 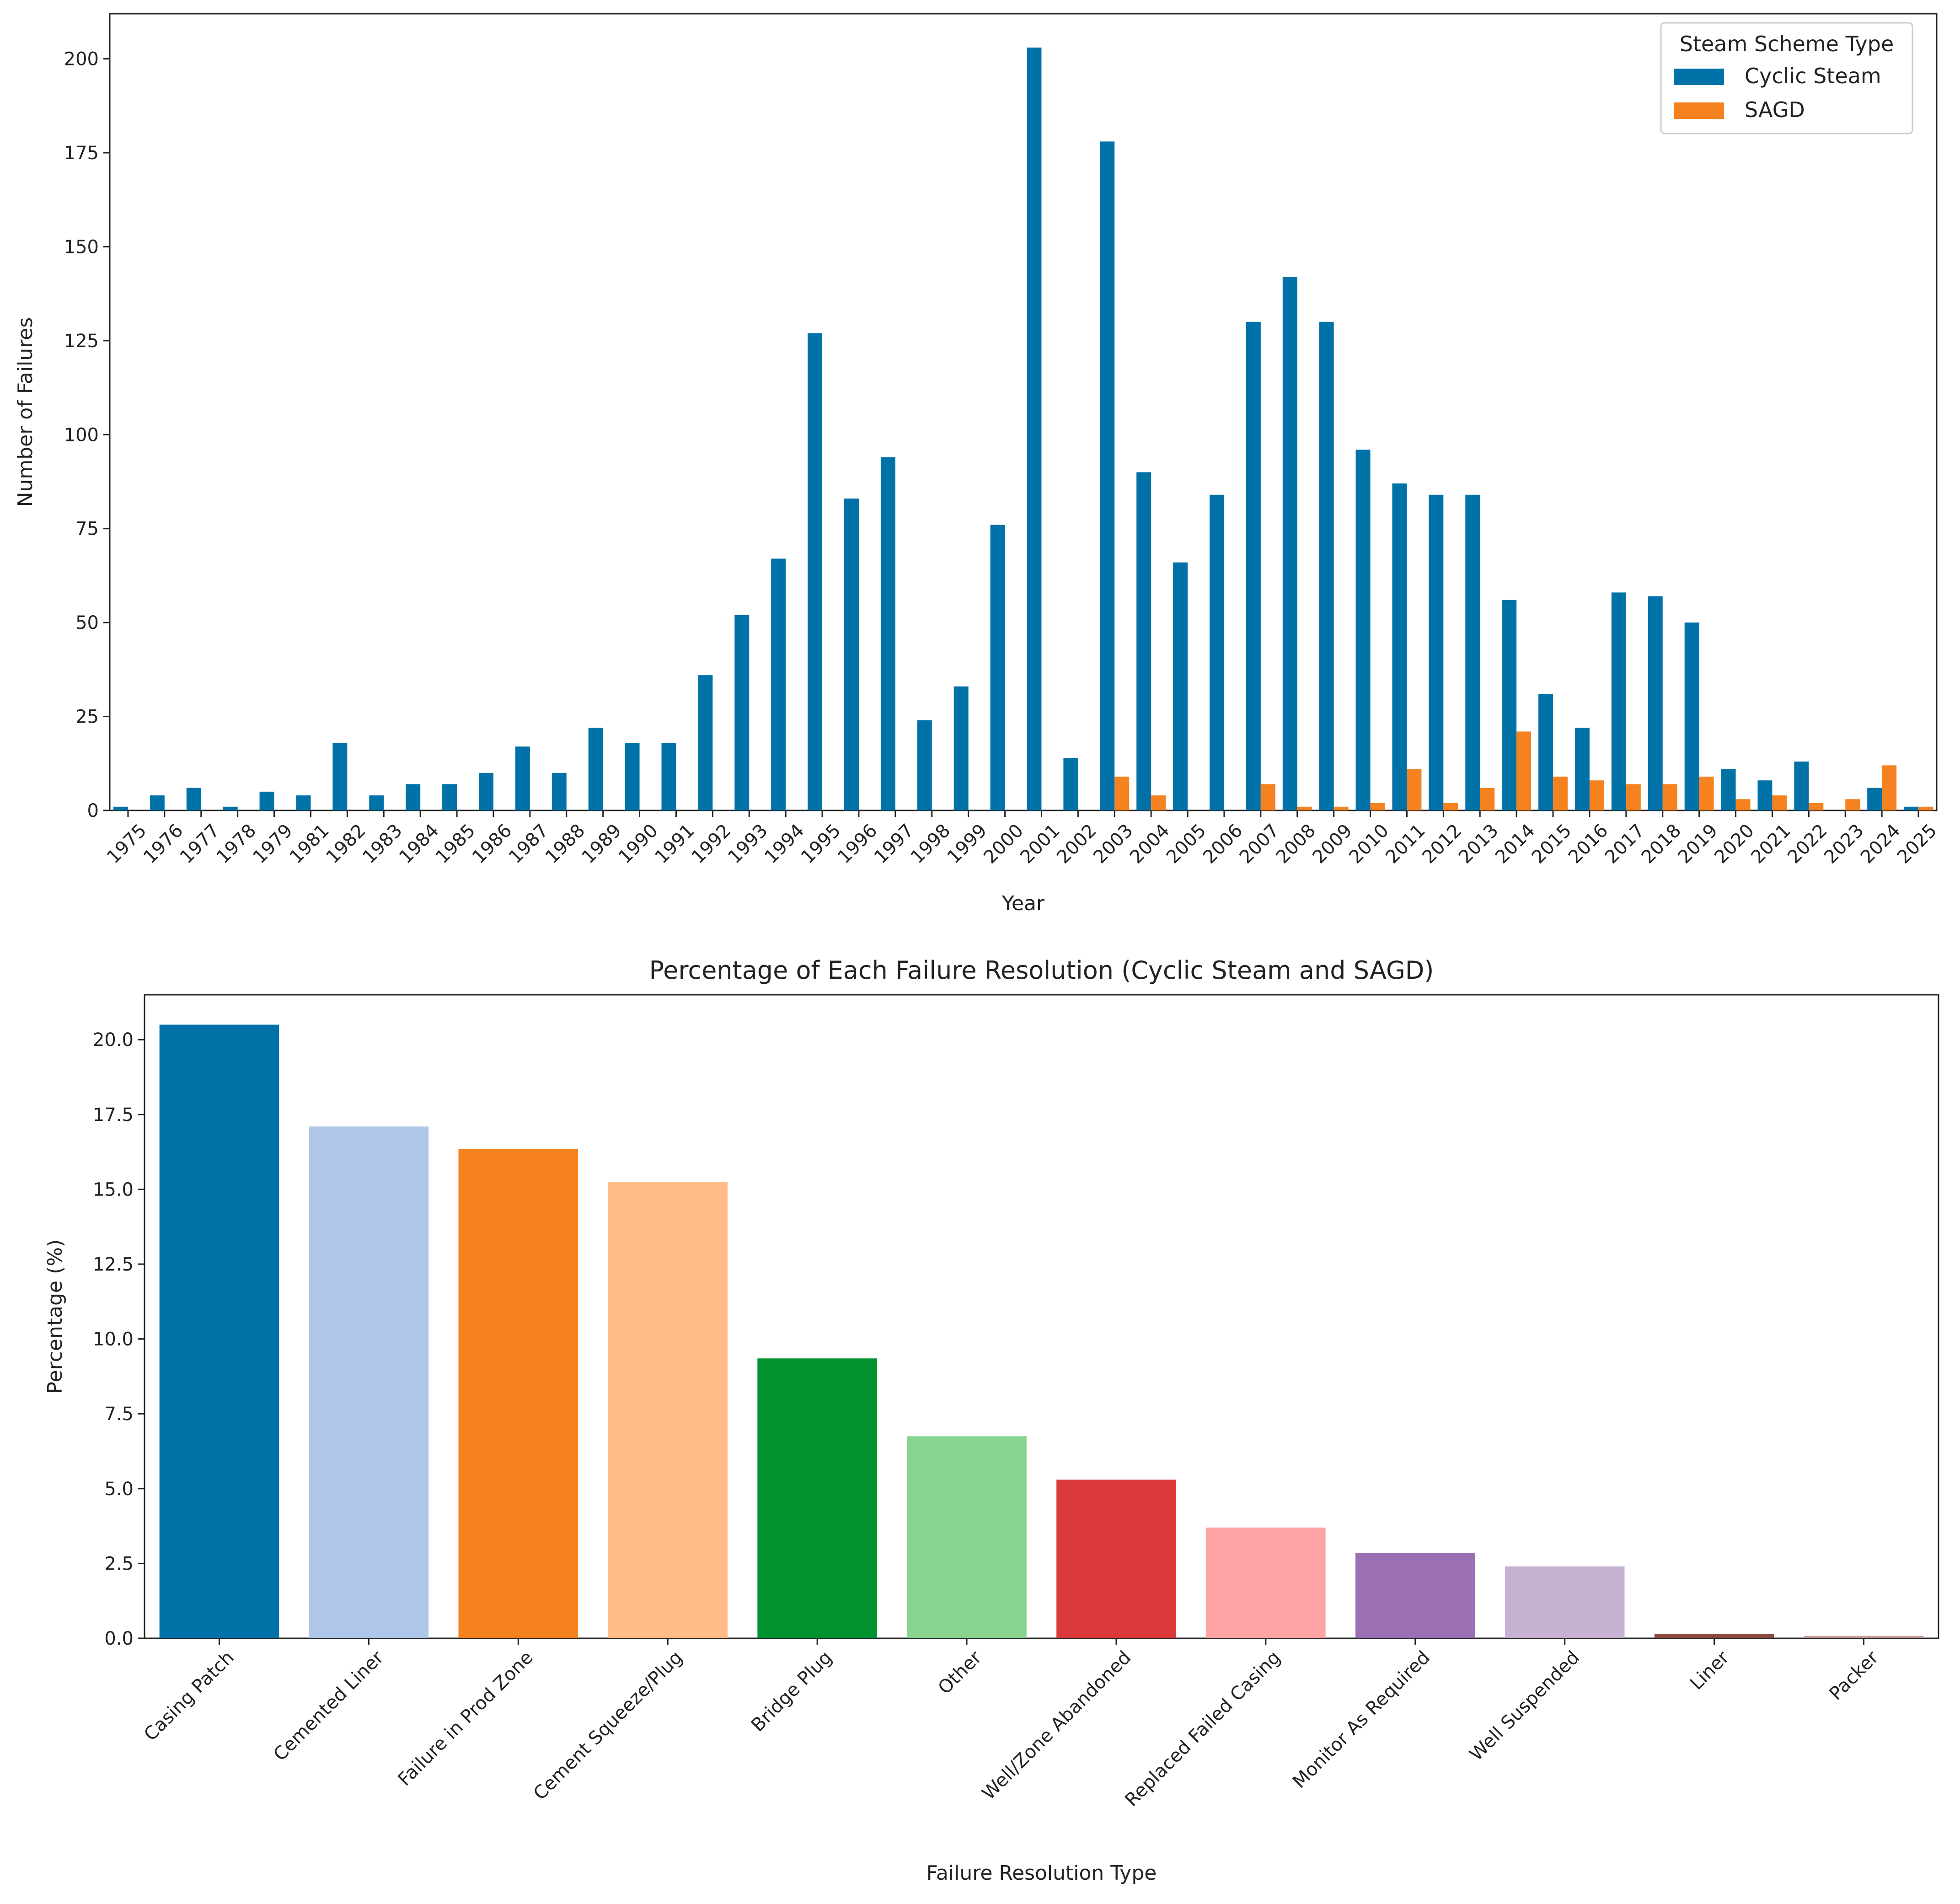 What do you see at coordinates (1864, 1637) in the screenshot?
I see `bar-packer` at bounding box center [1864, 1637].